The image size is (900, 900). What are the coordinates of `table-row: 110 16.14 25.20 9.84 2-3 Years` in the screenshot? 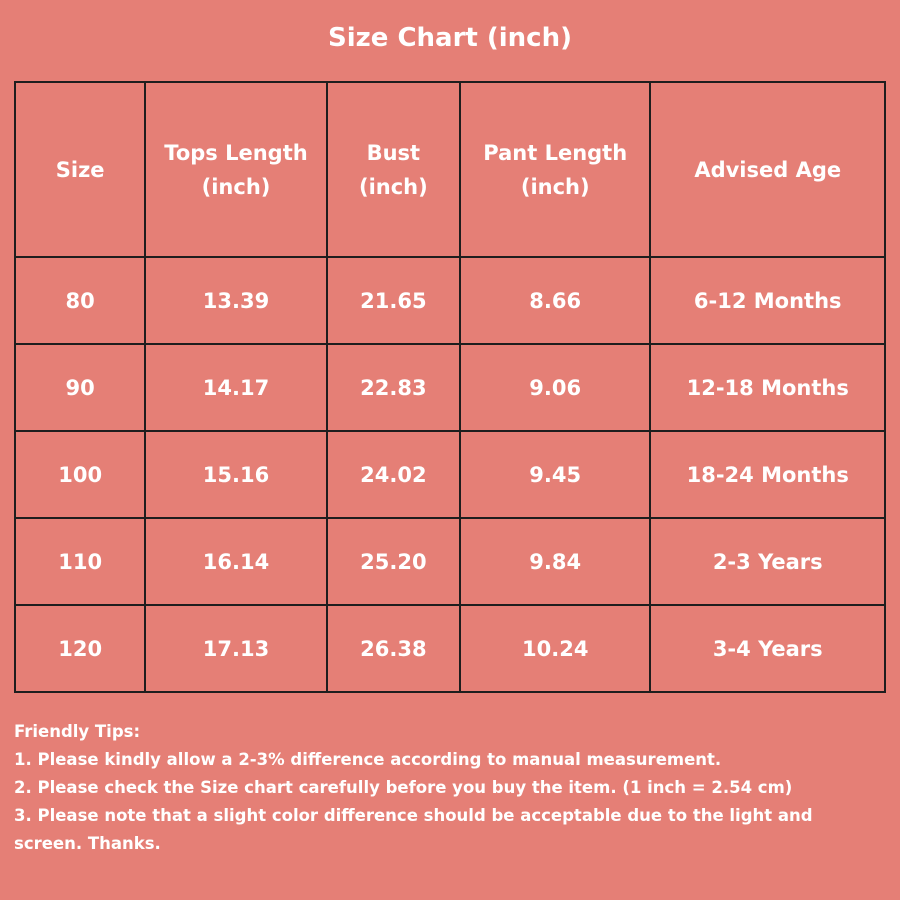 It's located at (449, 561).